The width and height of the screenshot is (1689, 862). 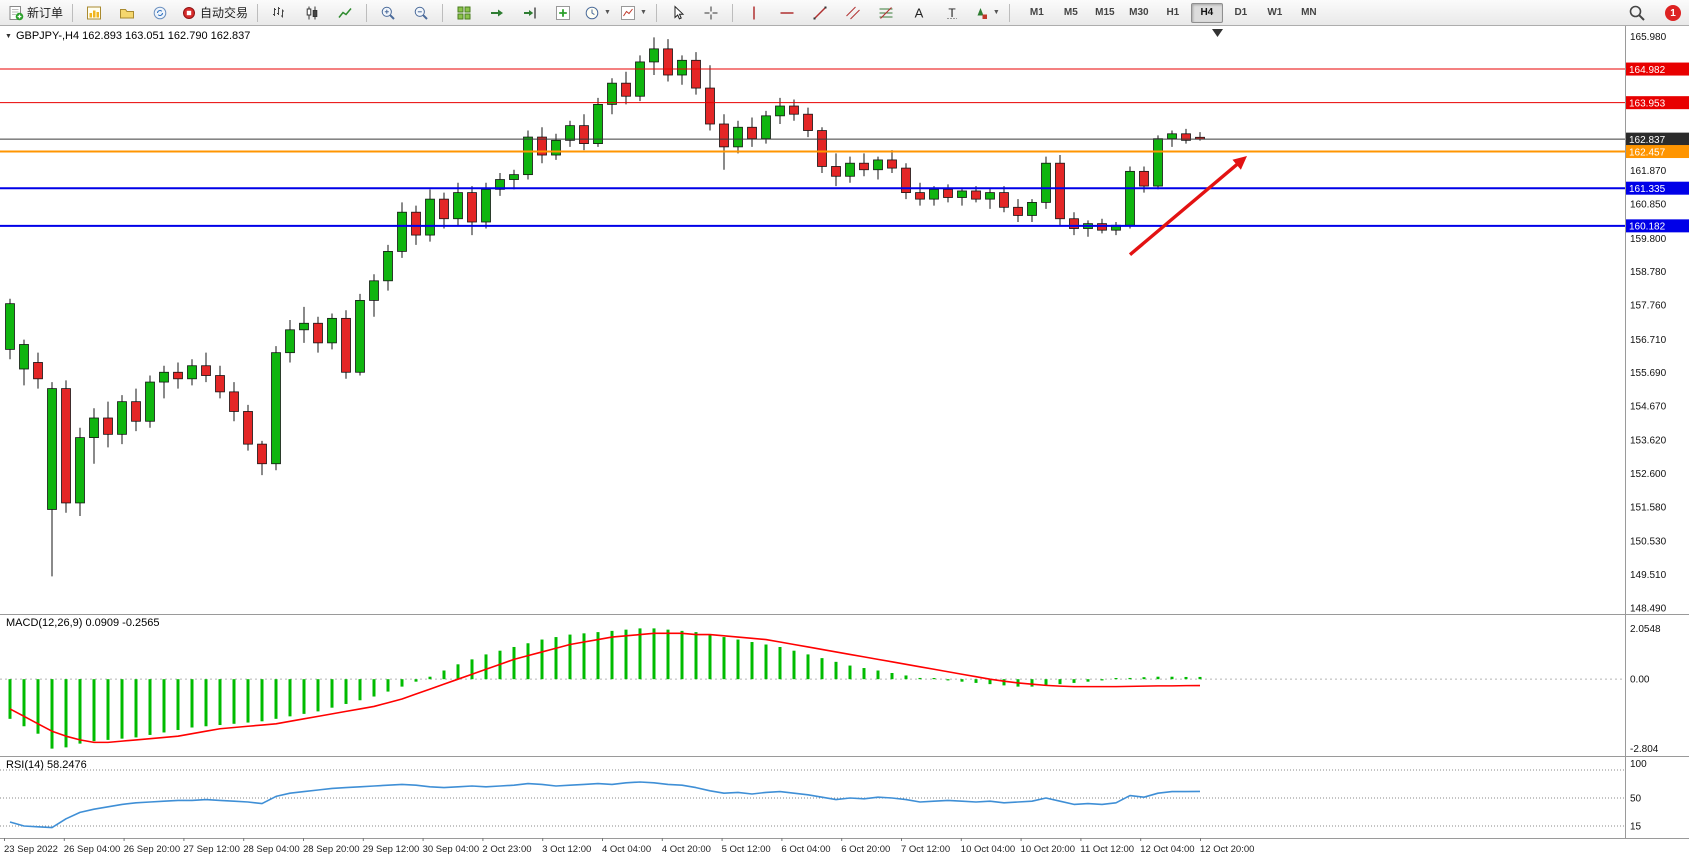 I want to click on indicators-button, so click(x=563, y=13).